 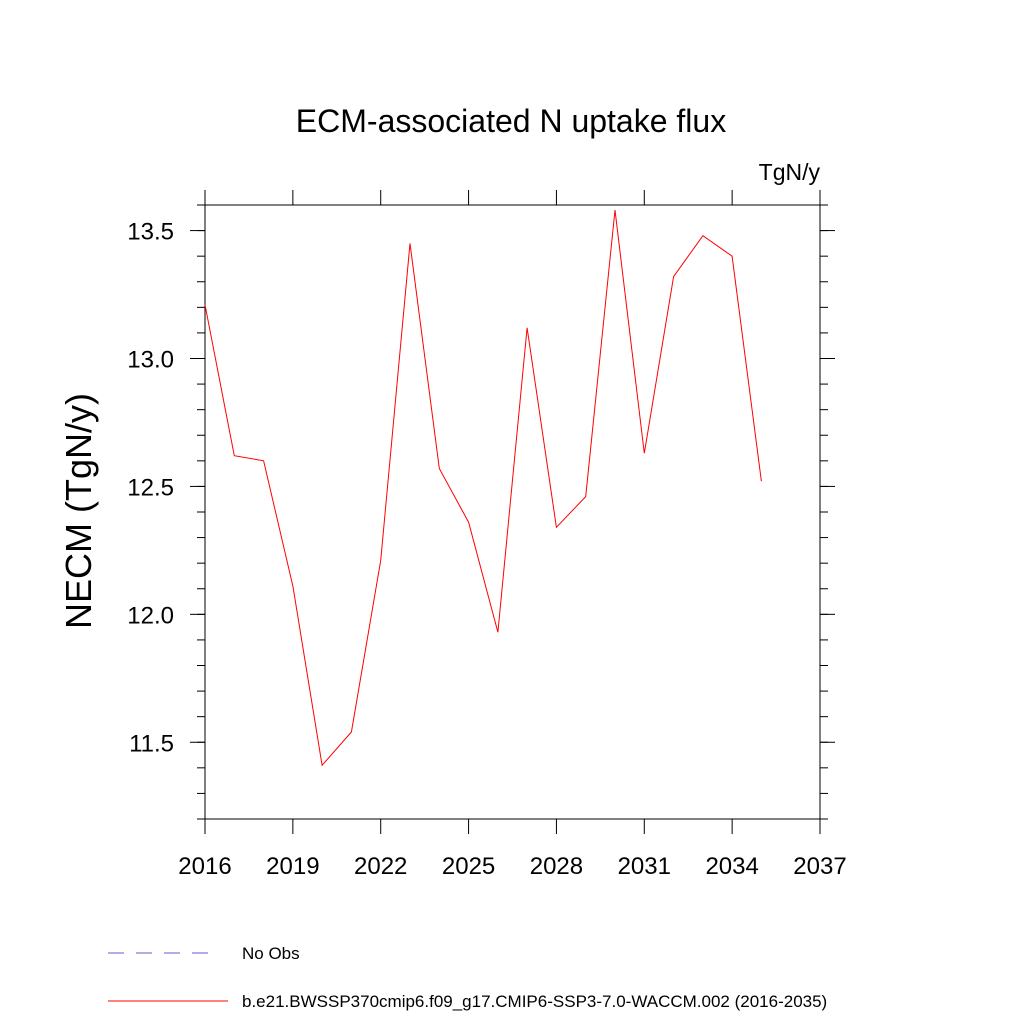 I want to click on x-tick-label: 2037, so click(x=819, y=866).